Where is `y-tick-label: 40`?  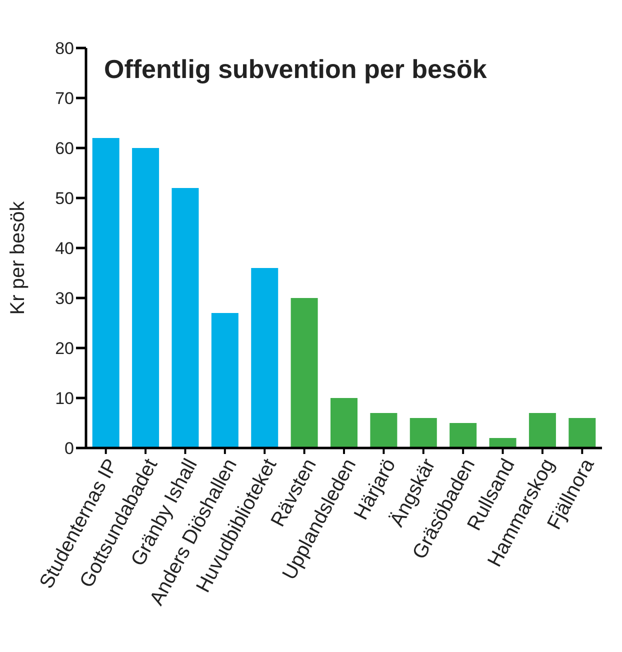
y-tick-label: 40 is located at coordinates (64, 248).